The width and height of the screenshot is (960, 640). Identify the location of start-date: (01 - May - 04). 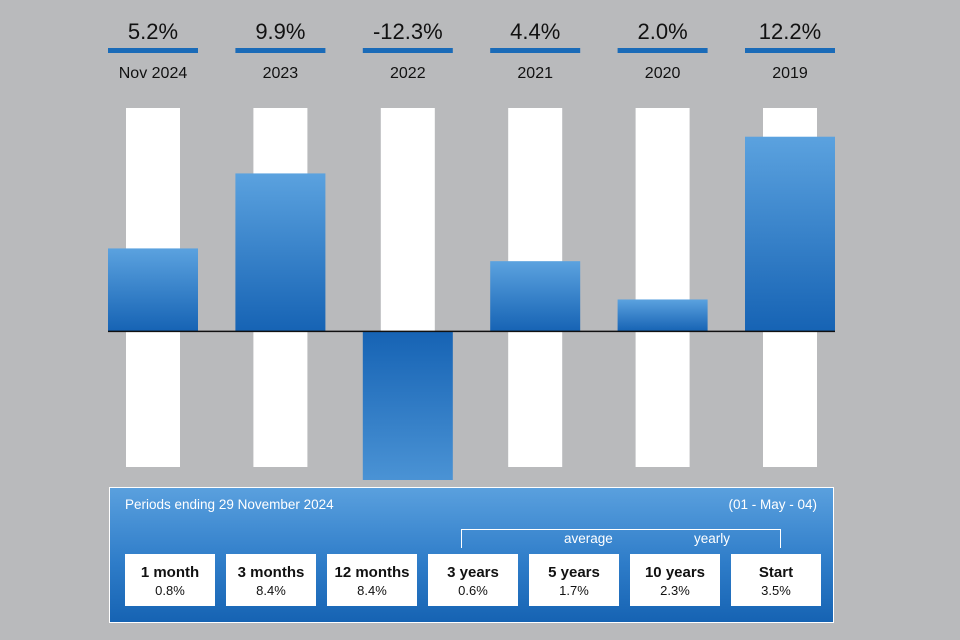
(772, 504).